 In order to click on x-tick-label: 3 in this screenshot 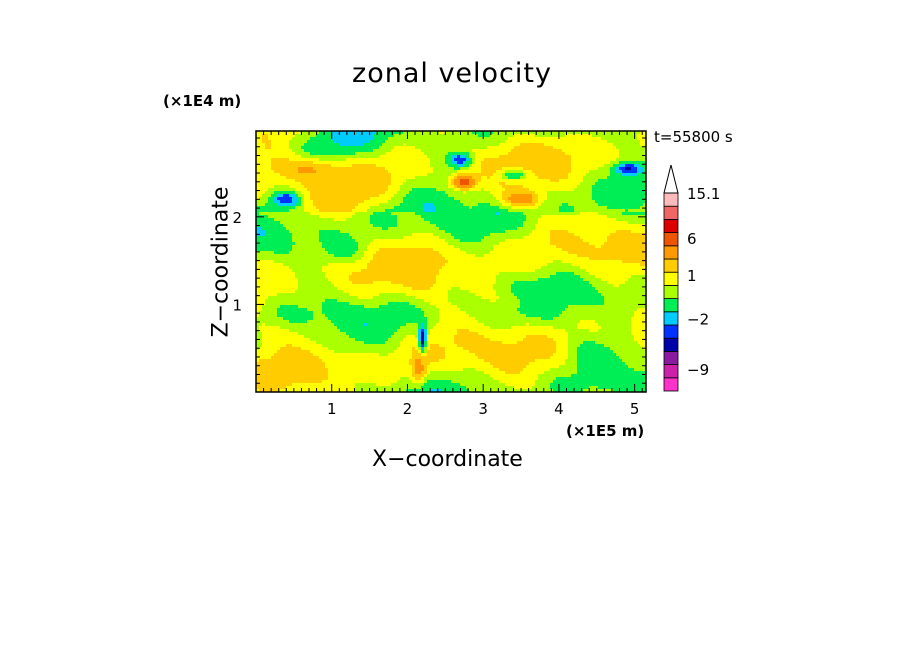, I will do `click(483, 409)`.